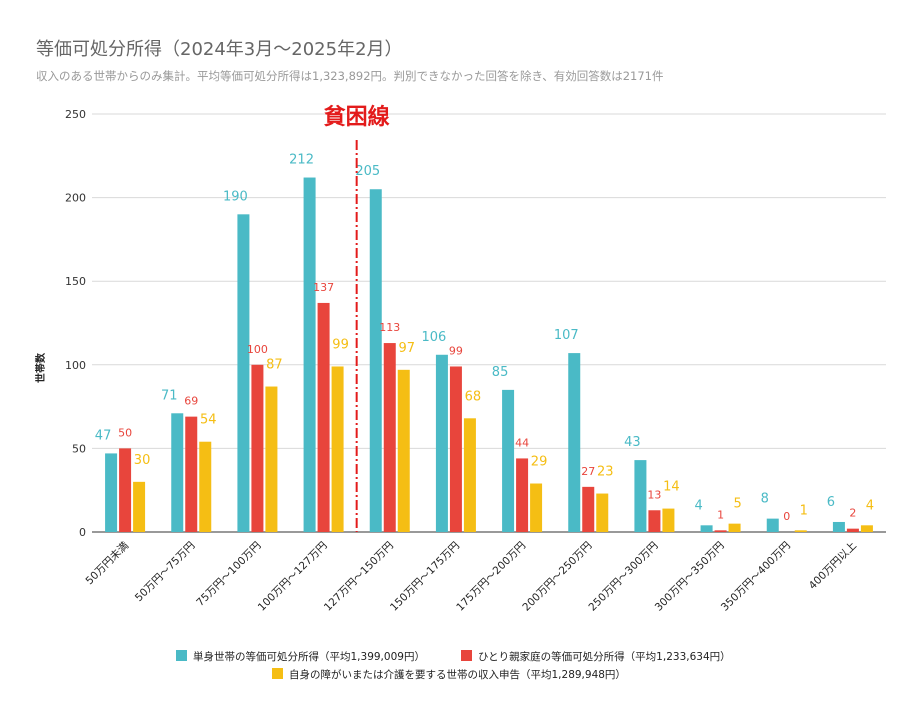 The image size is (907, 724). I want to click on data-label: 47, so click(103, 435).